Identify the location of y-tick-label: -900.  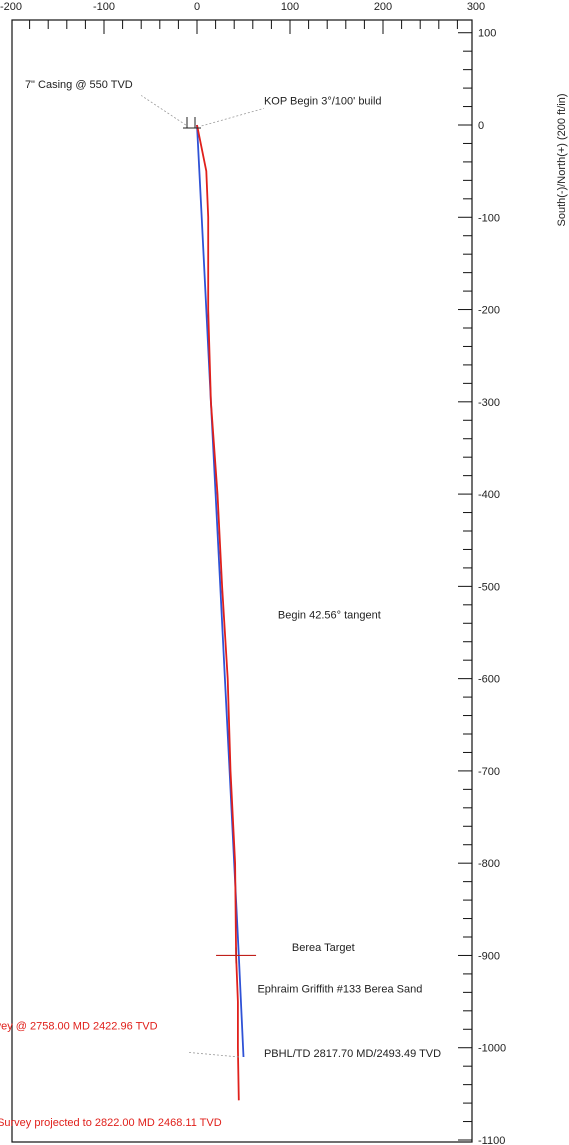
(489, 956).